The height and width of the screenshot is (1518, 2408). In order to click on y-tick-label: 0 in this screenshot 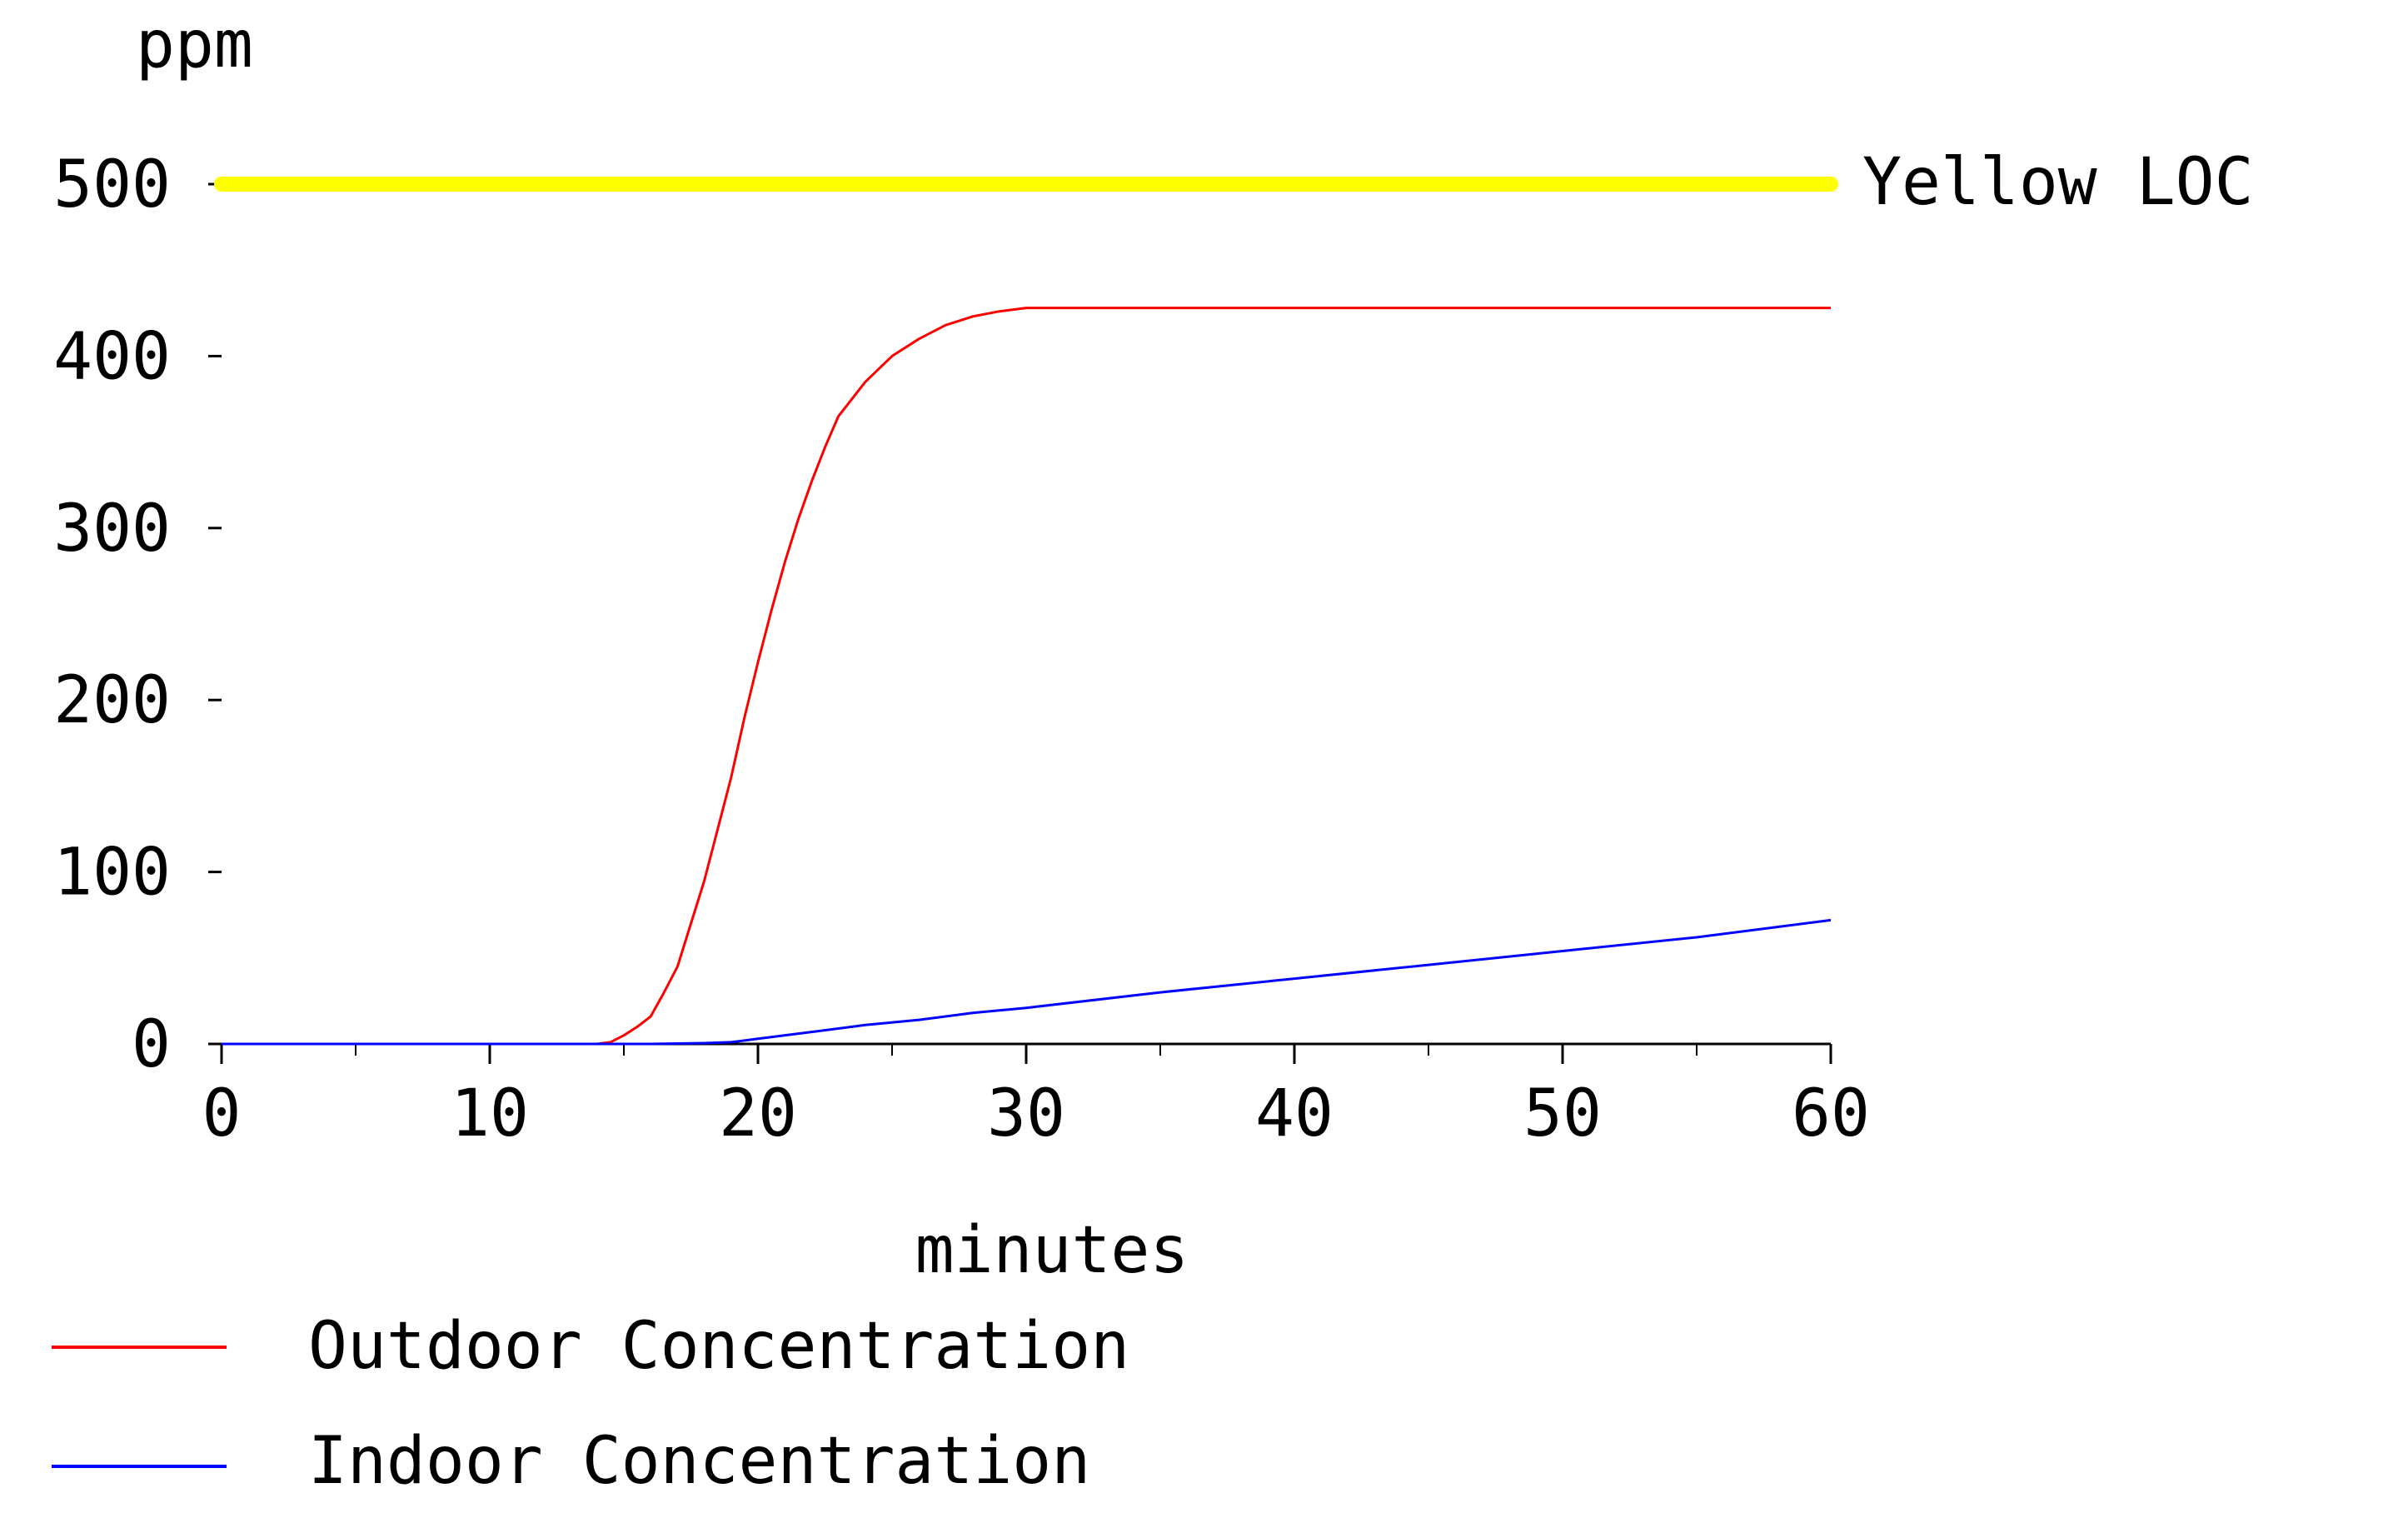, I will do `click(151, 1044)`.